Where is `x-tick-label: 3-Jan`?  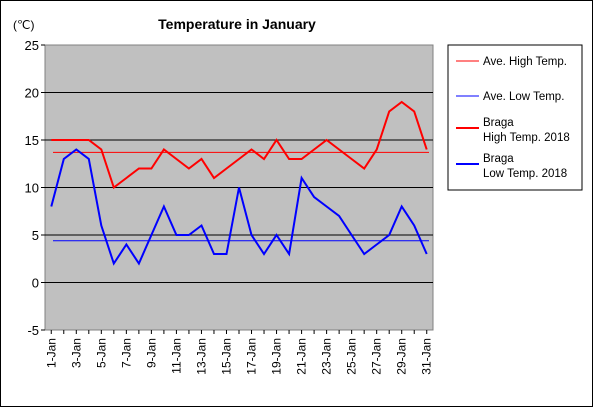
x-tick-label: 3-Jan is located at coordinates (76, 353).